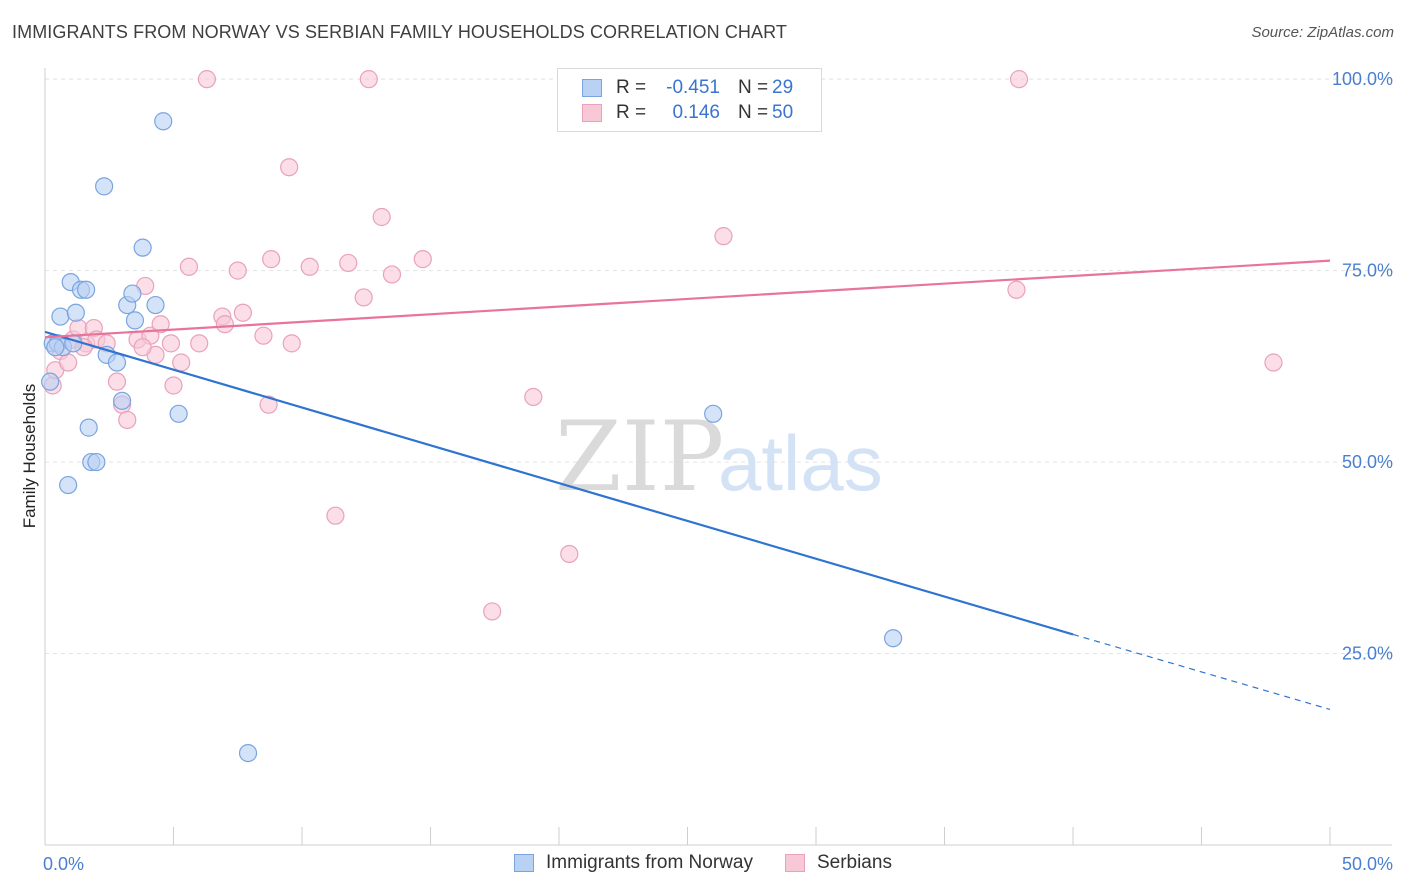 The height and width of the screenshot is (892, 1406). Describe the element at coordinates (696, 112) in the screenshot. I see `legend-r-value-serbians: 0.146` at that location.